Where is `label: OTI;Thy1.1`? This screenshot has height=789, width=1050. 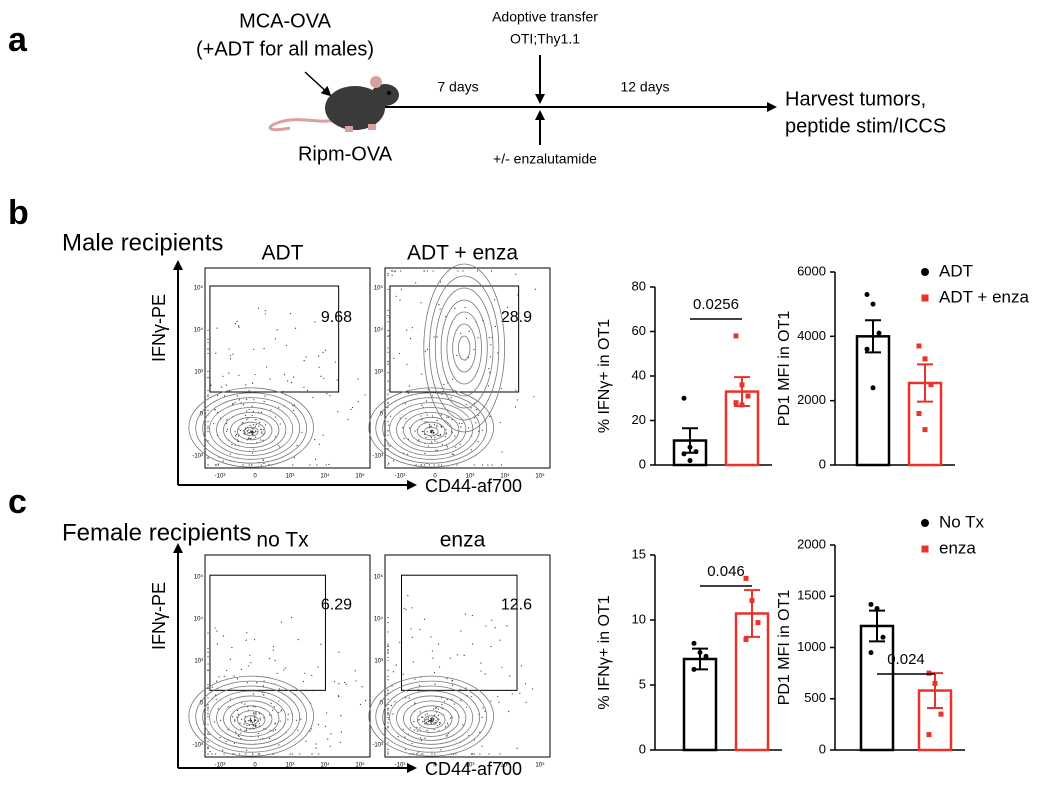 label: OTI;Thy1.1 is located at coordinates (545, 39).